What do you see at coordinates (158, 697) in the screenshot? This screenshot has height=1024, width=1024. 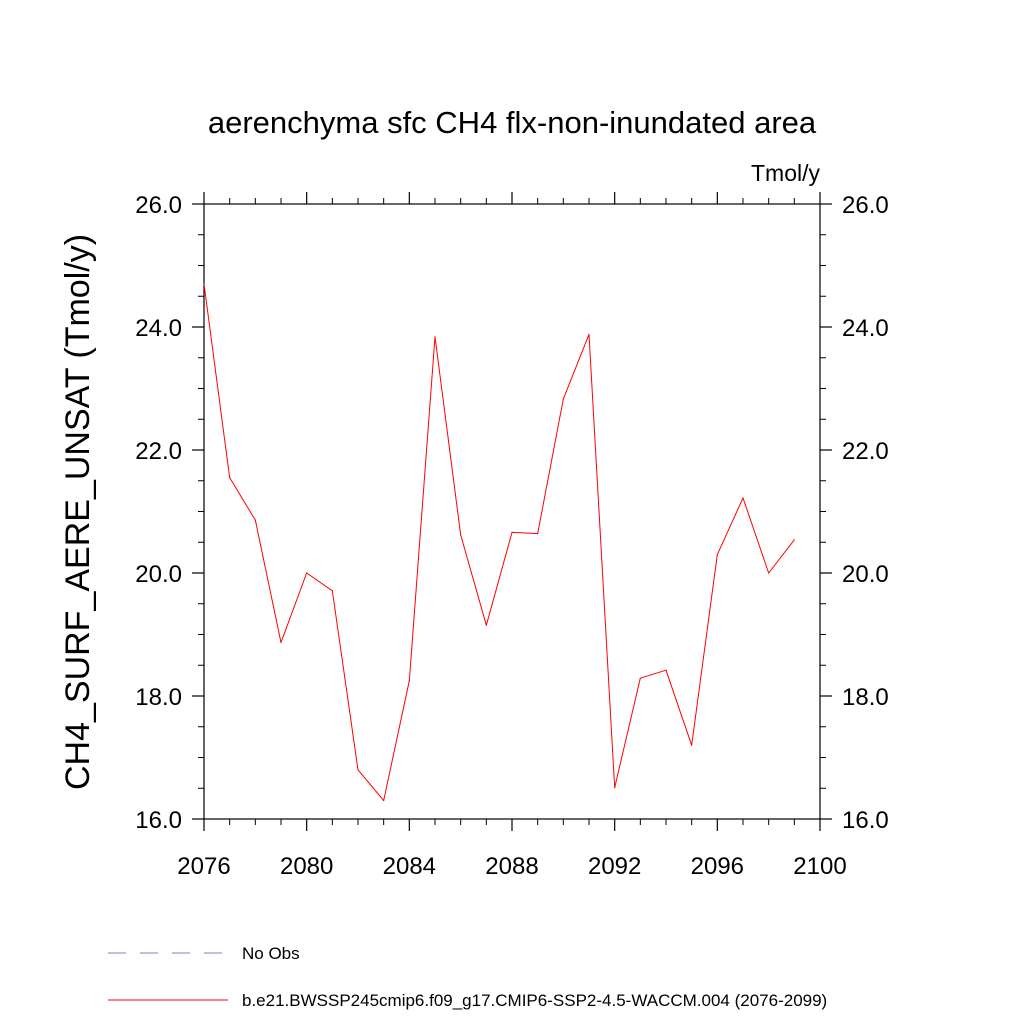 I see `y-tick-label-left: 18.0` at bounding box center [158, 697].